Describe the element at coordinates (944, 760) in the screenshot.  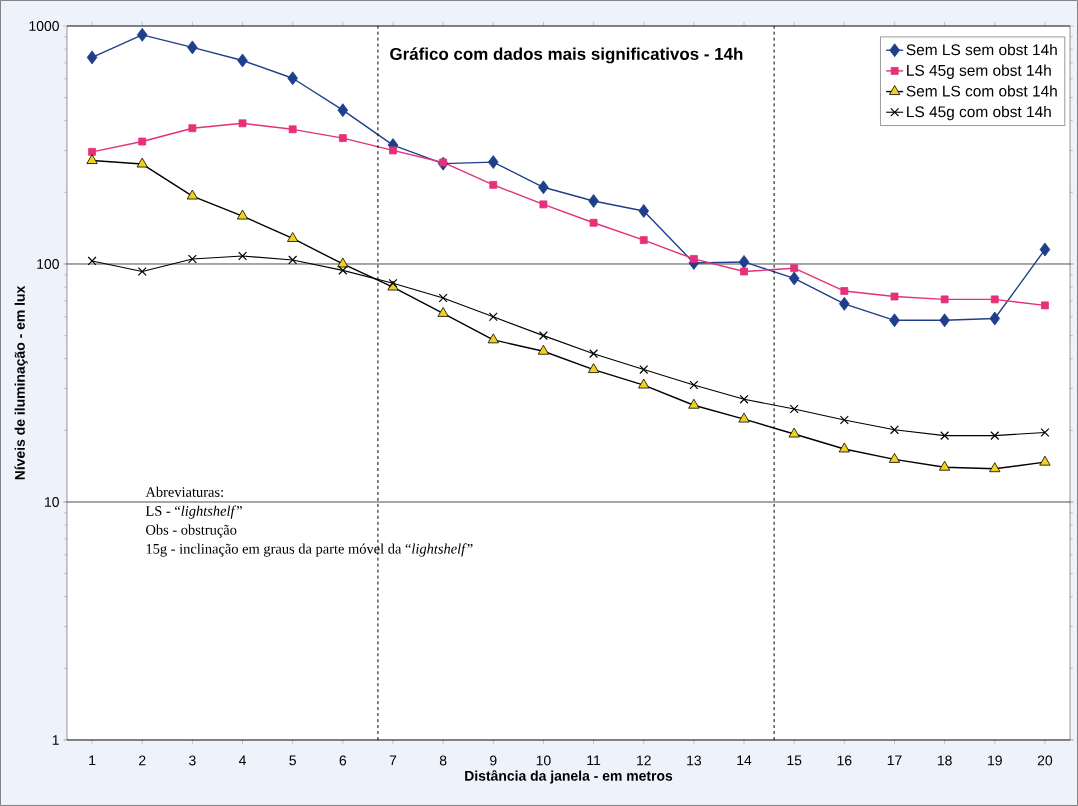
I see `x-tick-label: 18` at that location.